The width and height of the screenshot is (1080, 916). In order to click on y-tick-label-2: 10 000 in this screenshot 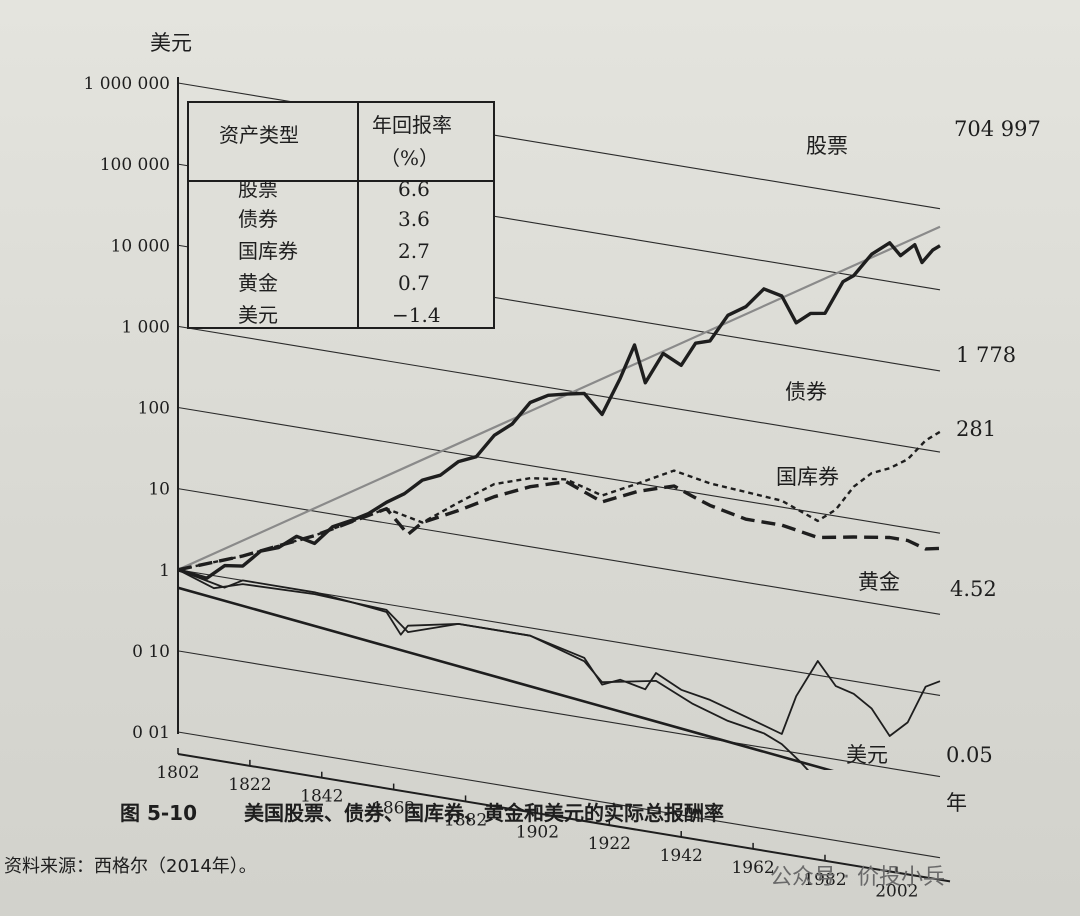, I will do `click(140, 246)`.